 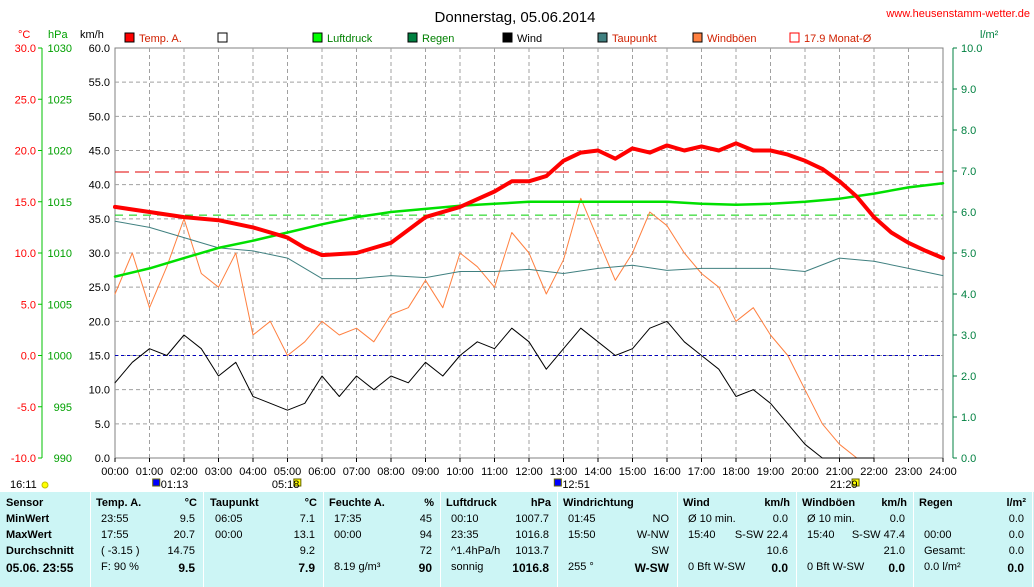 I want to click on pressure-tick: 995, so click(x=63, y=408).